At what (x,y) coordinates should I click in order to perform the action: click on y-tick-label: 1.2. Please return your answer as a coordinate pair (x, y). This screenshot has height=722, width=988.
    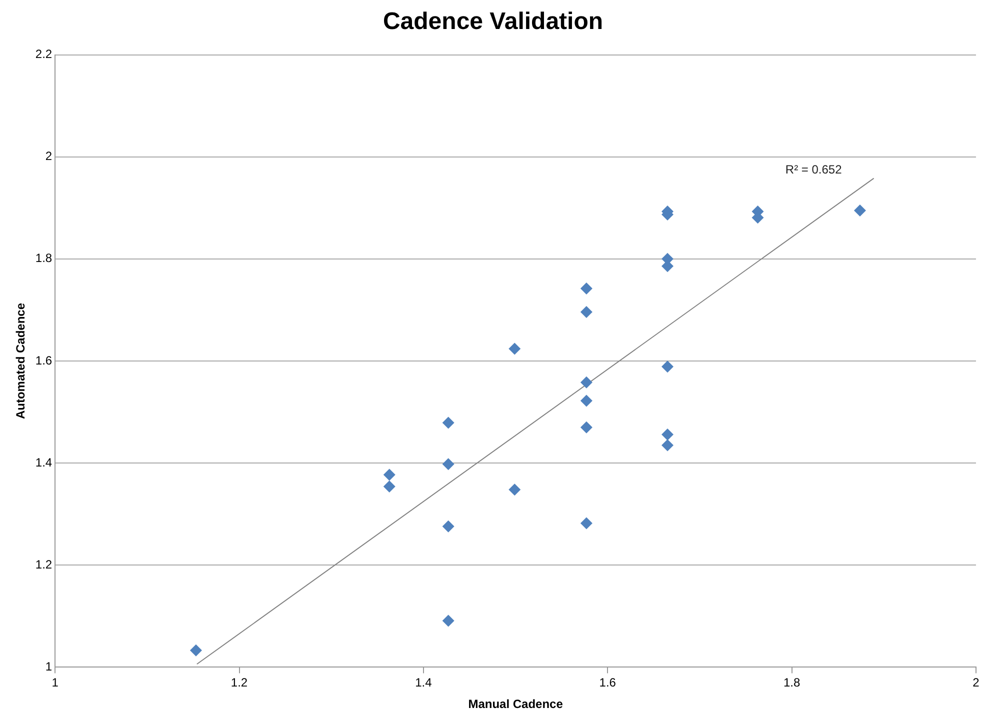
    Looking at the image, I should click on (43, 564).